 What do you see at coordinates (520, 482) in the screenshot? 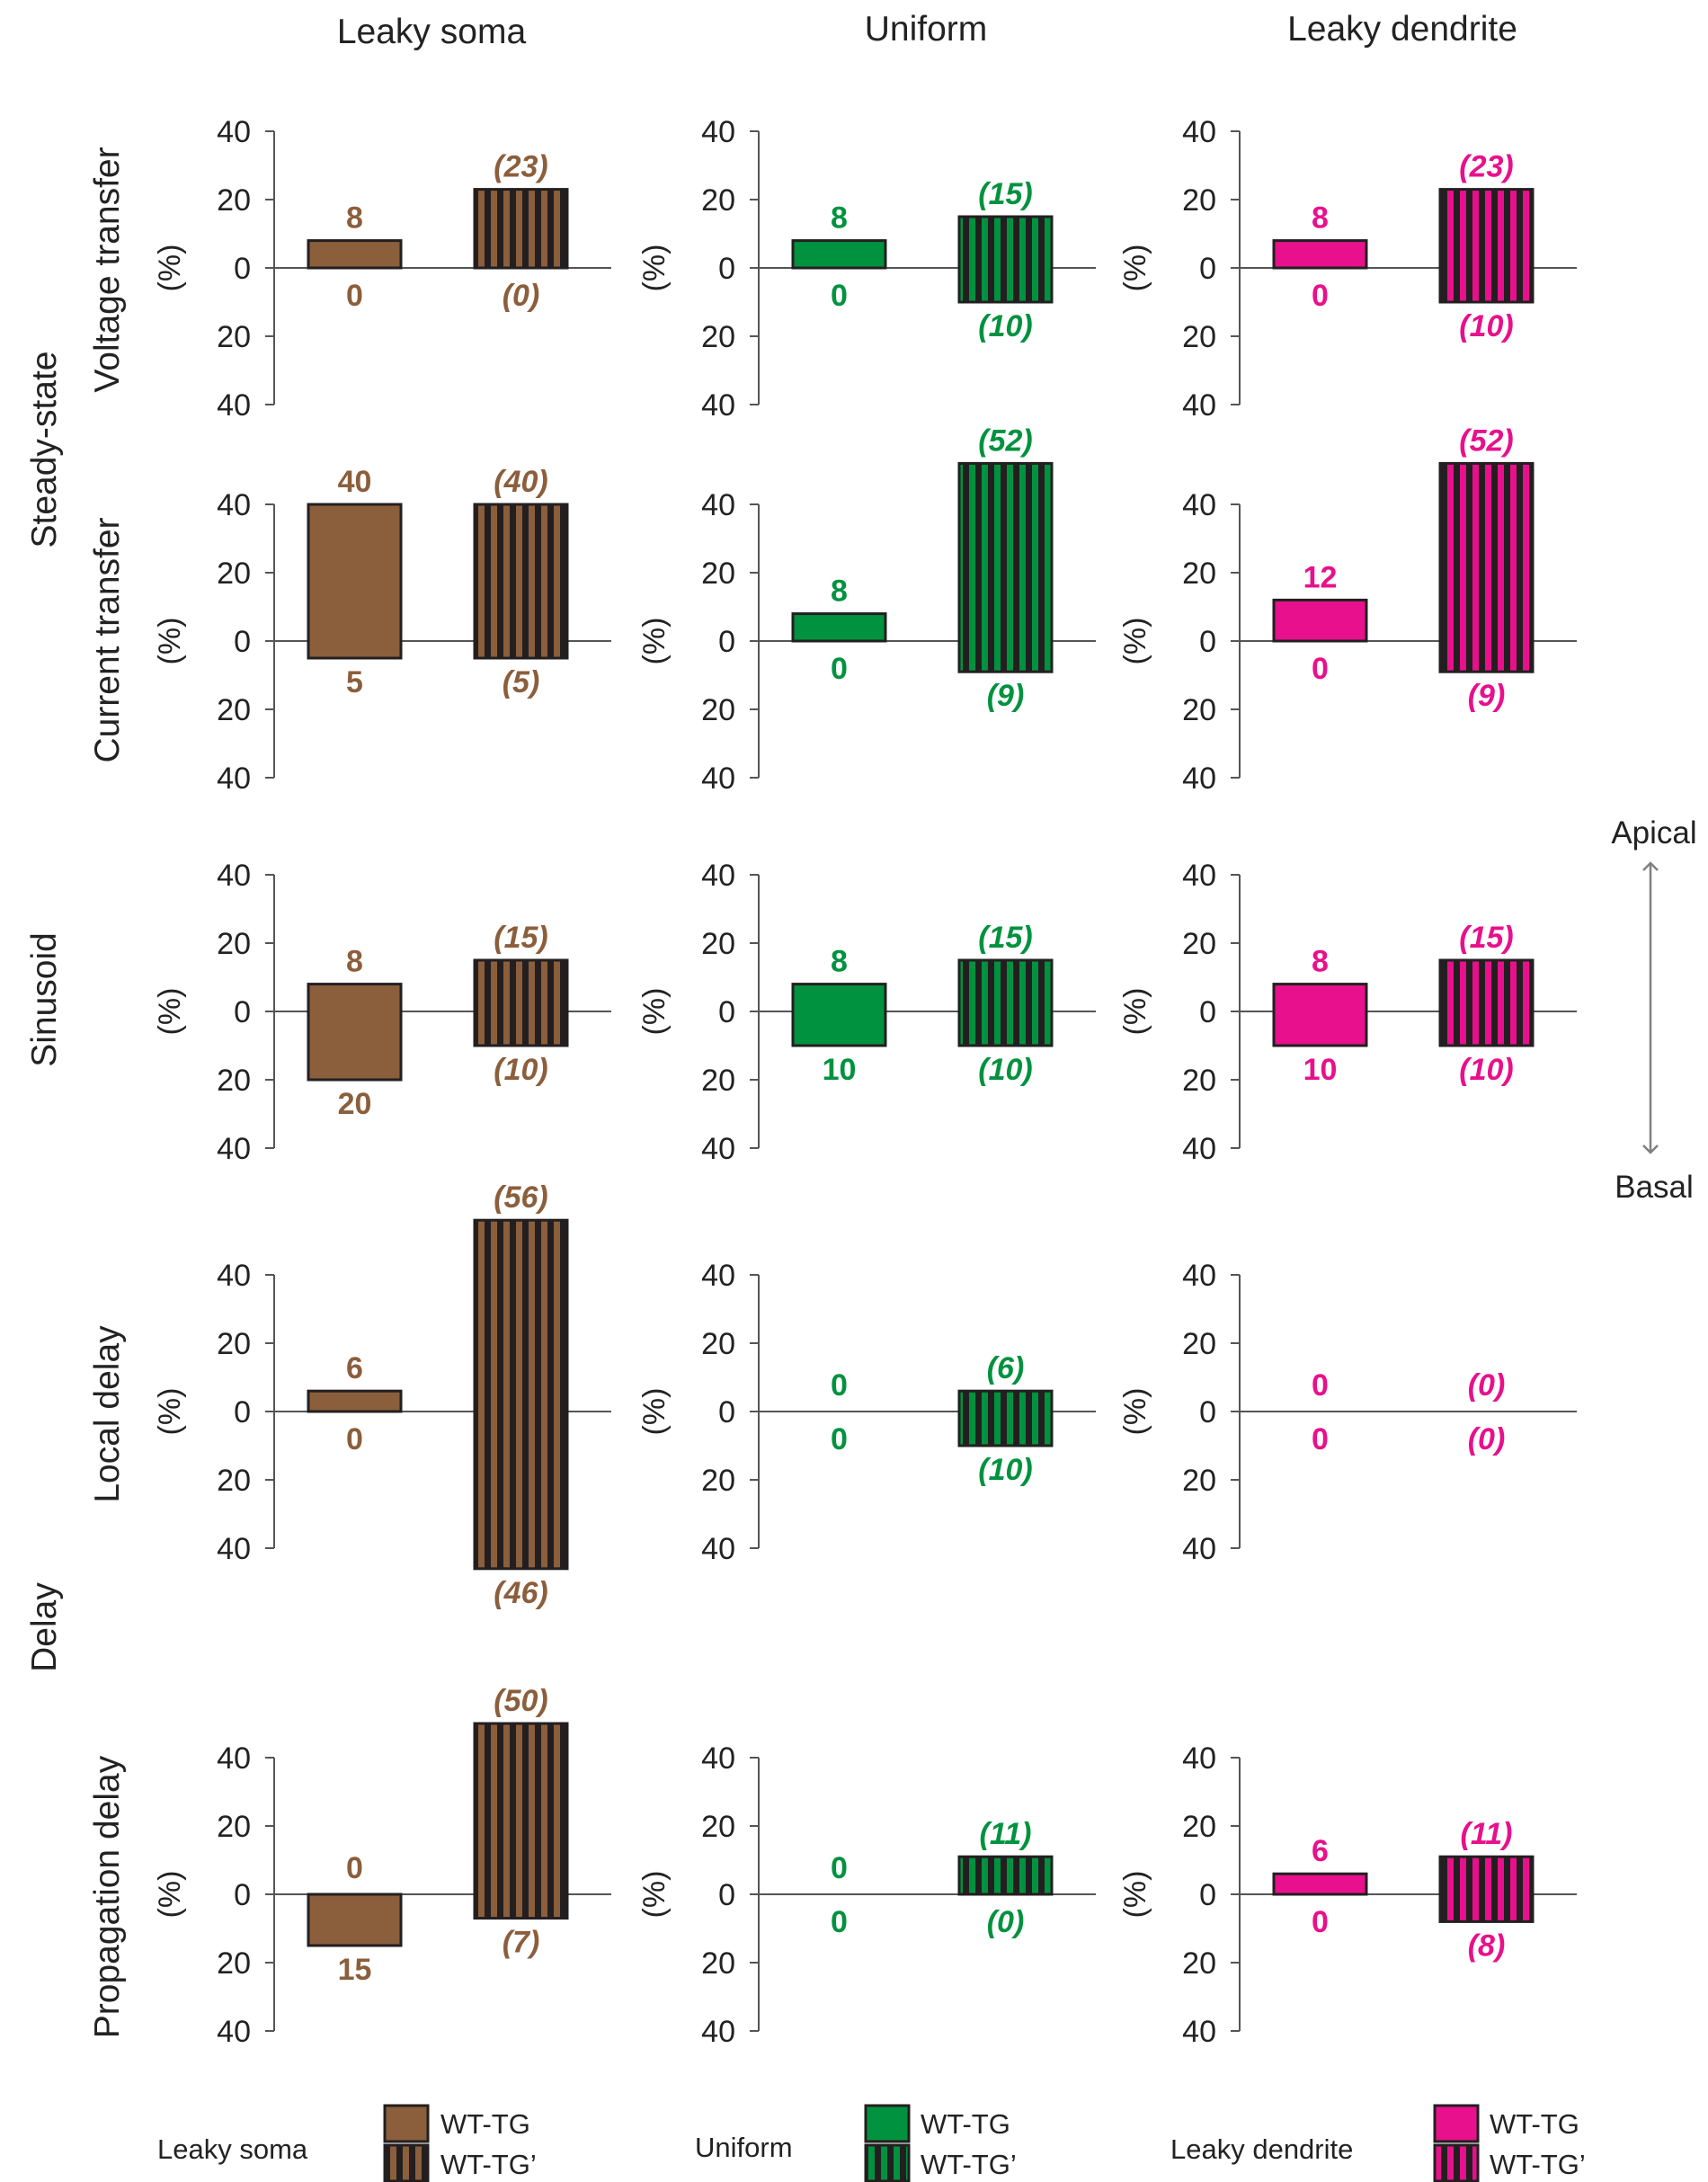
I see `data-label-apical: (40)` at bounding box center [520, 482].